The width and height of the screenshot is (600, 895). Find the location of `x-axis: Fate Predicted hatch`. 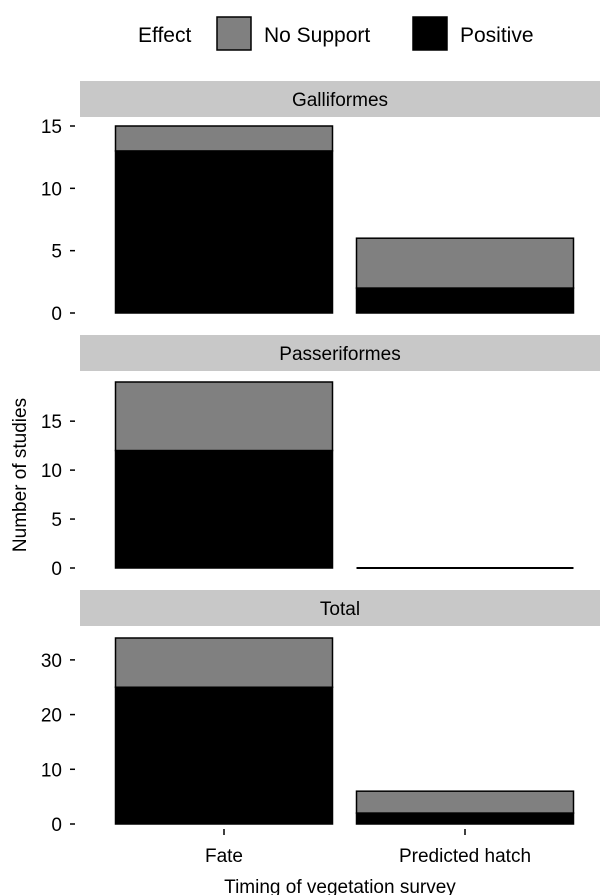

x-axis: Fate Predicted hatch is located at coordinates (368, 848).